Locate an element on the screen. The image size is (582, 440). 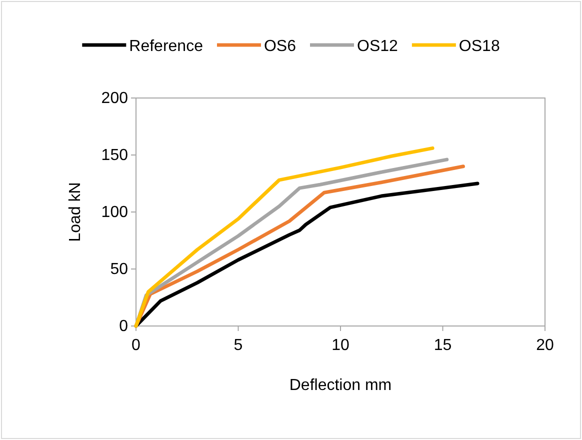
legend-label: OS12 is located at coordinates (377, 46).